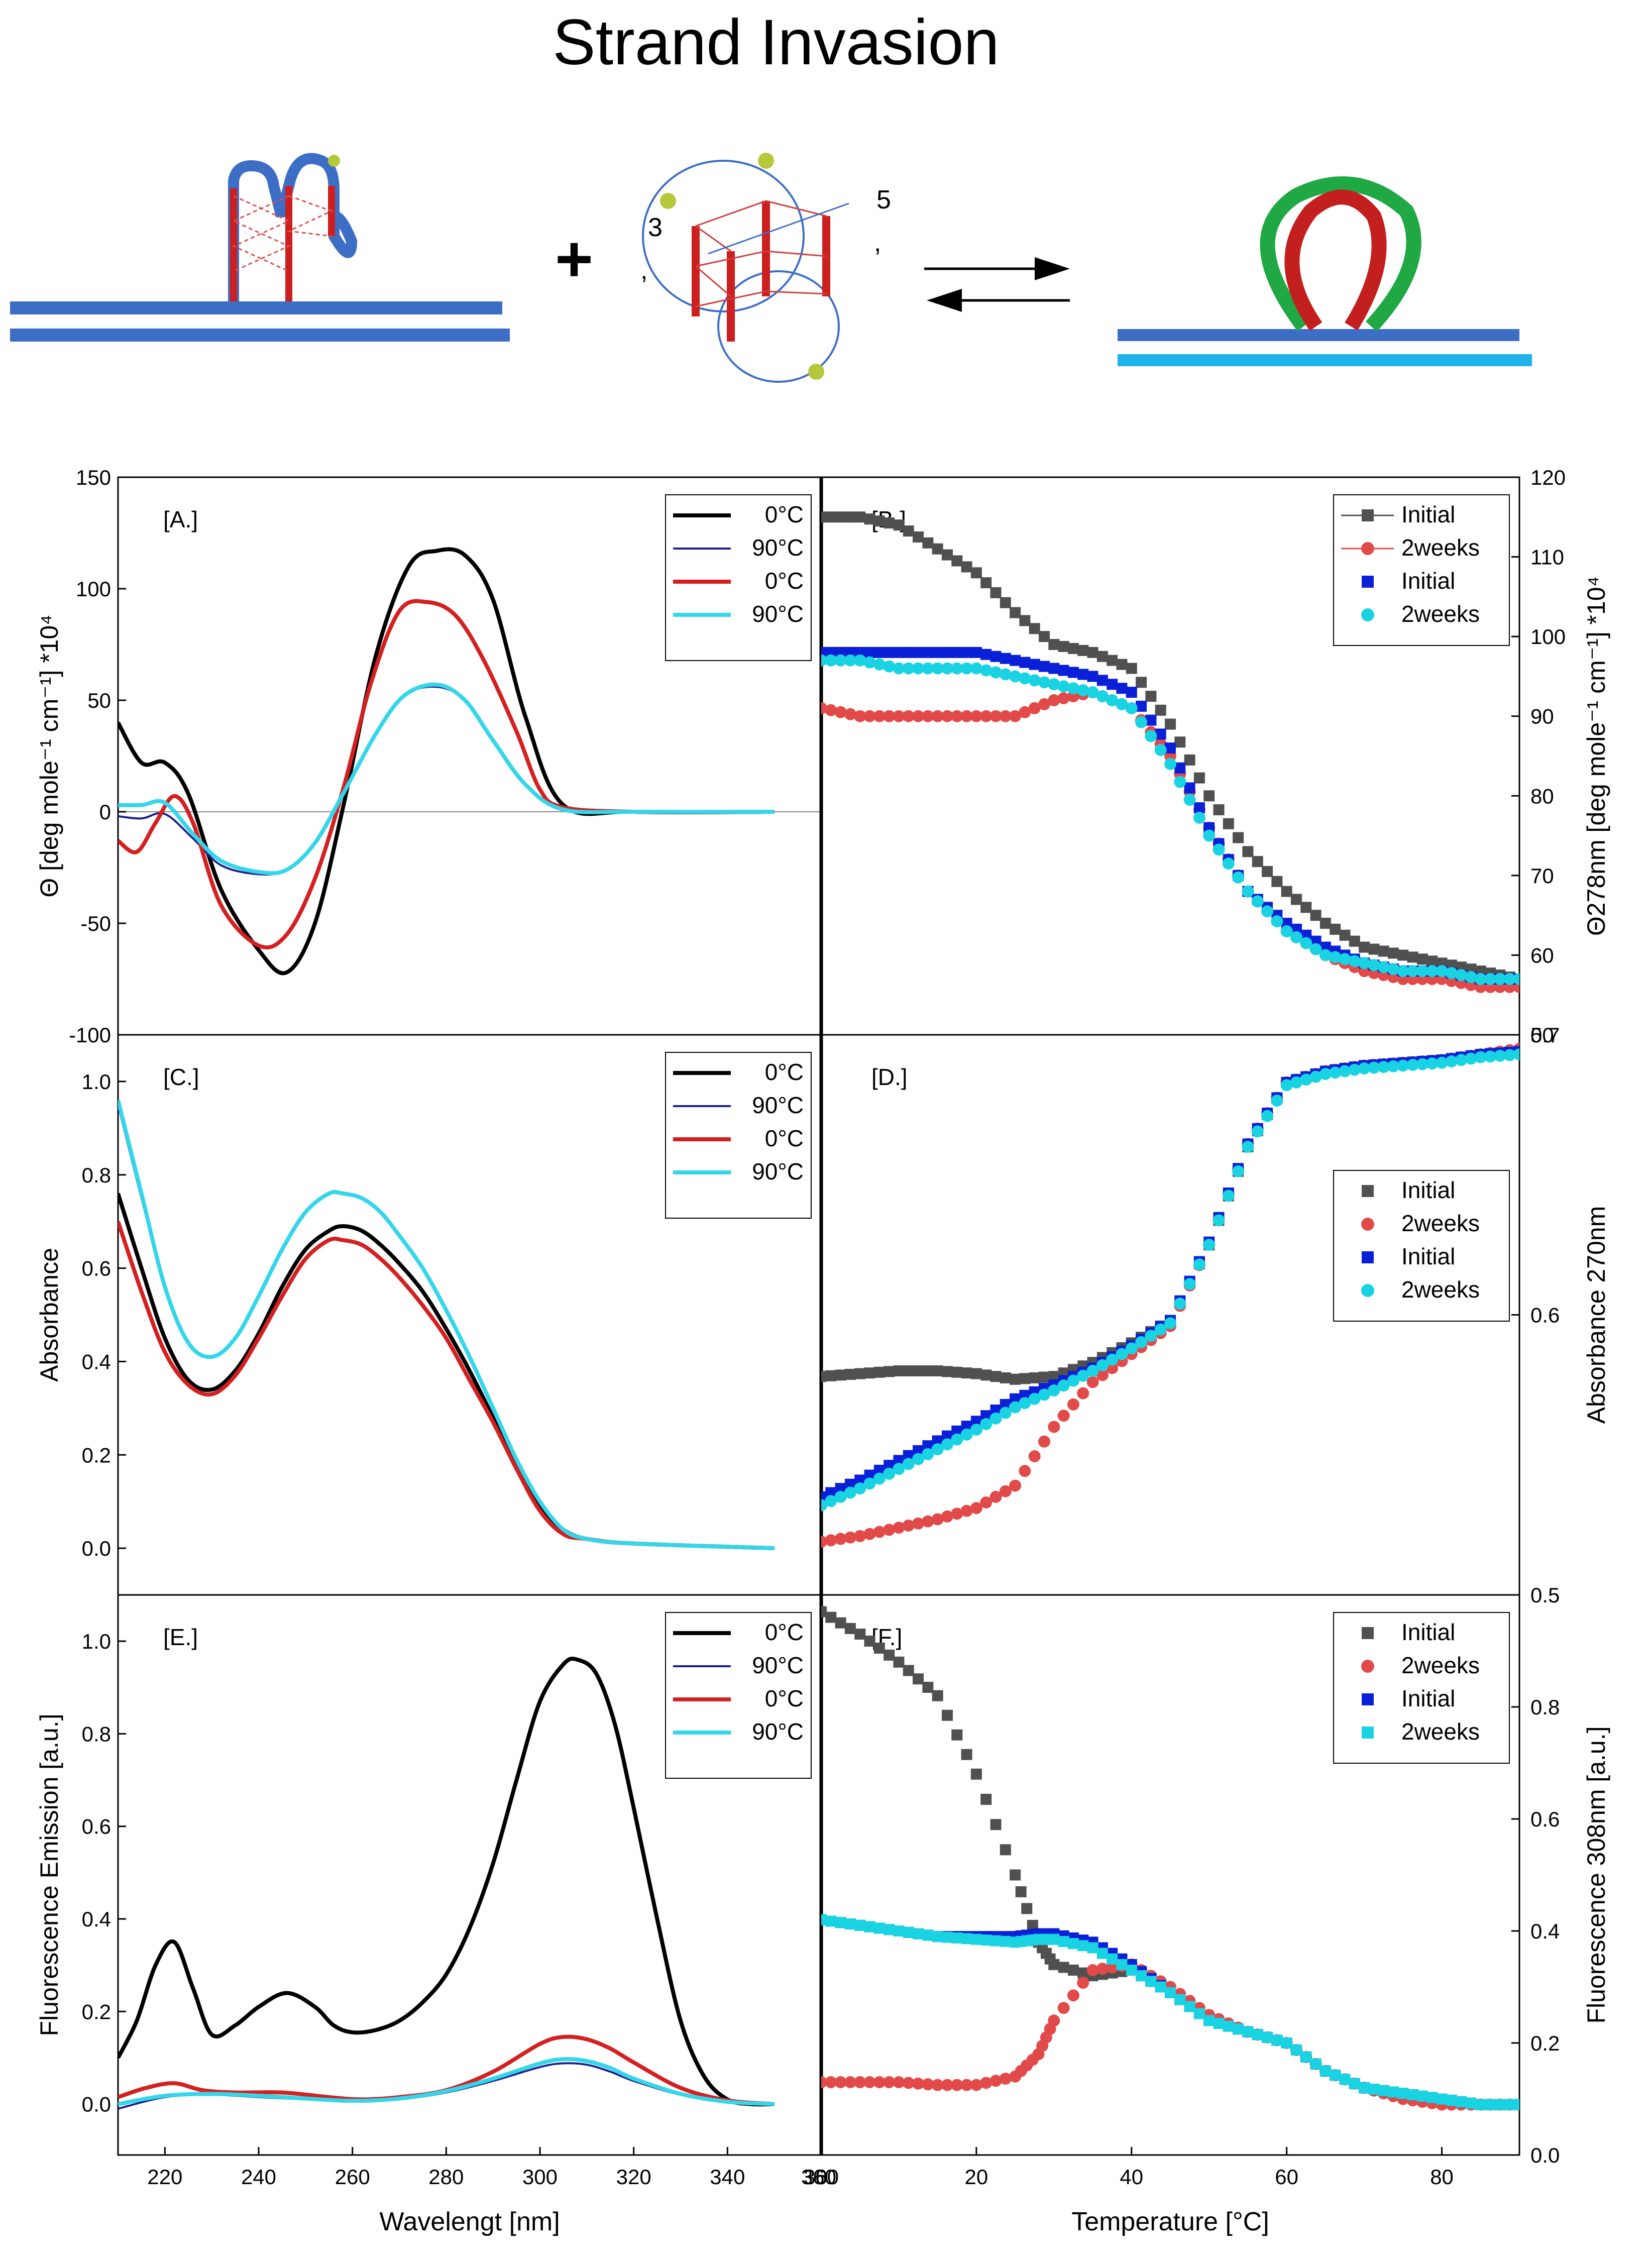 This screenshot has width=1652, height=2263. Describe the element at coordinates (283, 233) in the screenshot. I see `hairpin-crosslinks` at that location.